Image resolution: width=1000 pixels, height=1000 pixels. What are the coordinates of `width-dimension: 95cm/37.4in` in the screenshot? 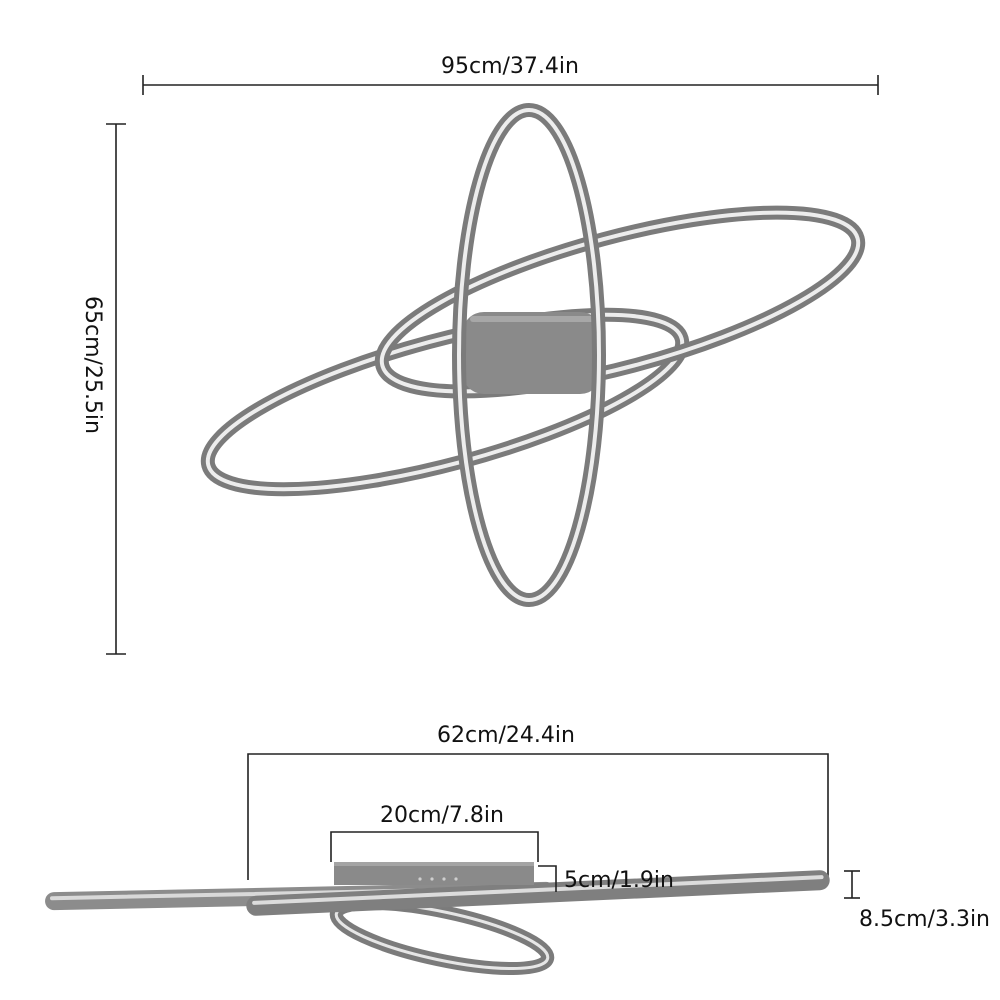 It's located at (510, 74).